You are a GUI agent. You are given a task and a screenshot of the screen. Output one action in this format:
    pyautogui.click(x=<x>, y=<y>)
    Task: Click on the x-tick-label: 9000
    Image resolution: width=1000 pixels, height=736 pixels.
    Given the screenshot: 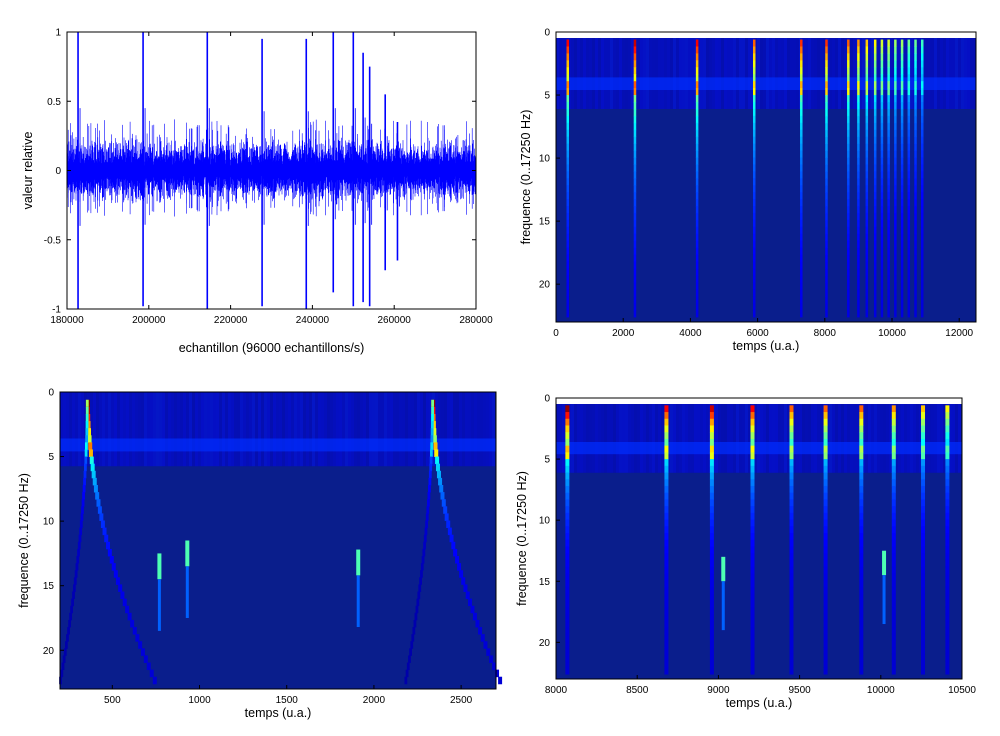 What is the action you would take?
    pyautogui.click(x=718, y=690)
    